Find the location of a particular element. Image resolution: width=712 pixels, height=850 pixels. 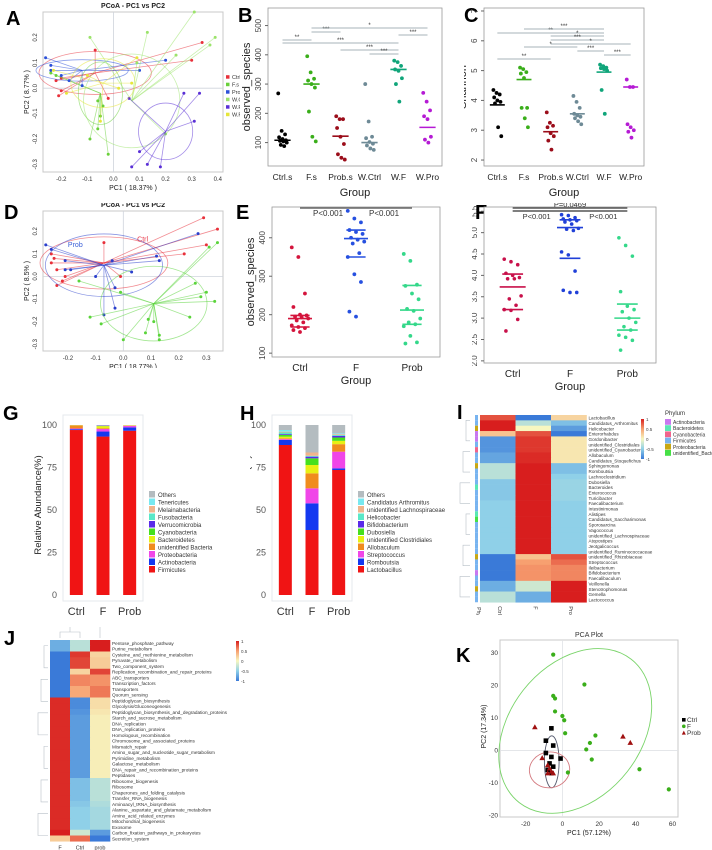

row-label: Exosome is located at coordinates (122, 827).